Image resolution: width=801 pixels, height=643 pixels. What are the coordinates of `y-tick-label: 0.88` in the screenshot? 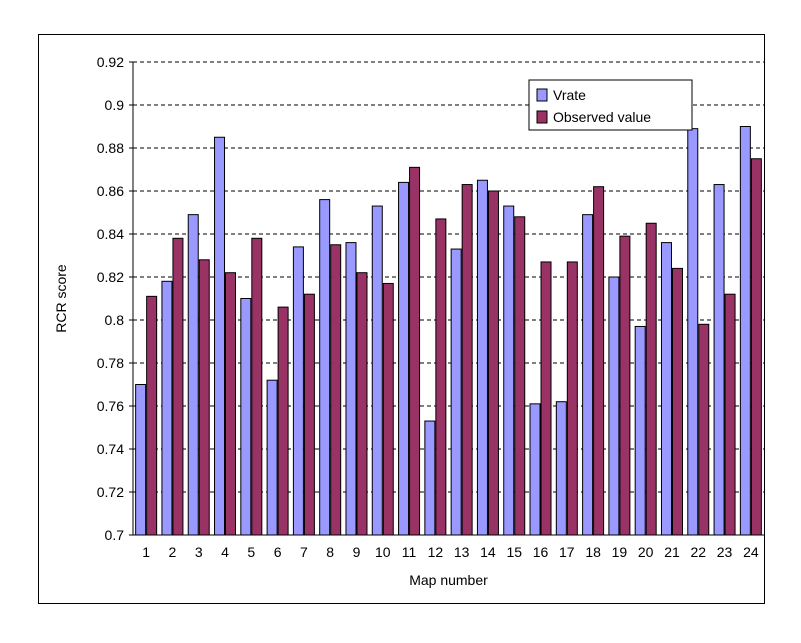 It's located at (110, 148).